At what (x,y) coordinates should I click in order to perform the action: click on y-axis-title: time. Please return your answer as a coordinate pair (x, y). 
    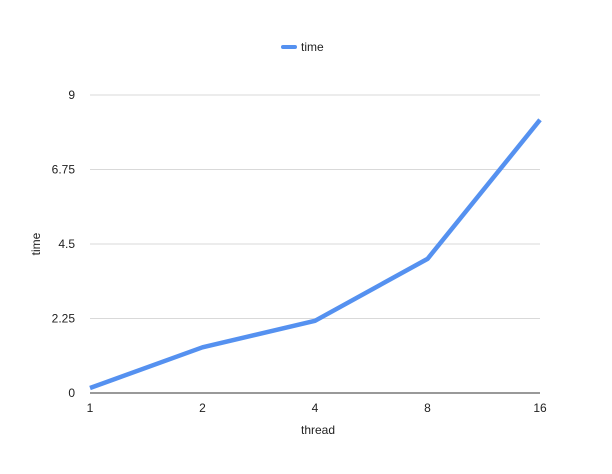
    Looking at the image, I should click on (36, 243).